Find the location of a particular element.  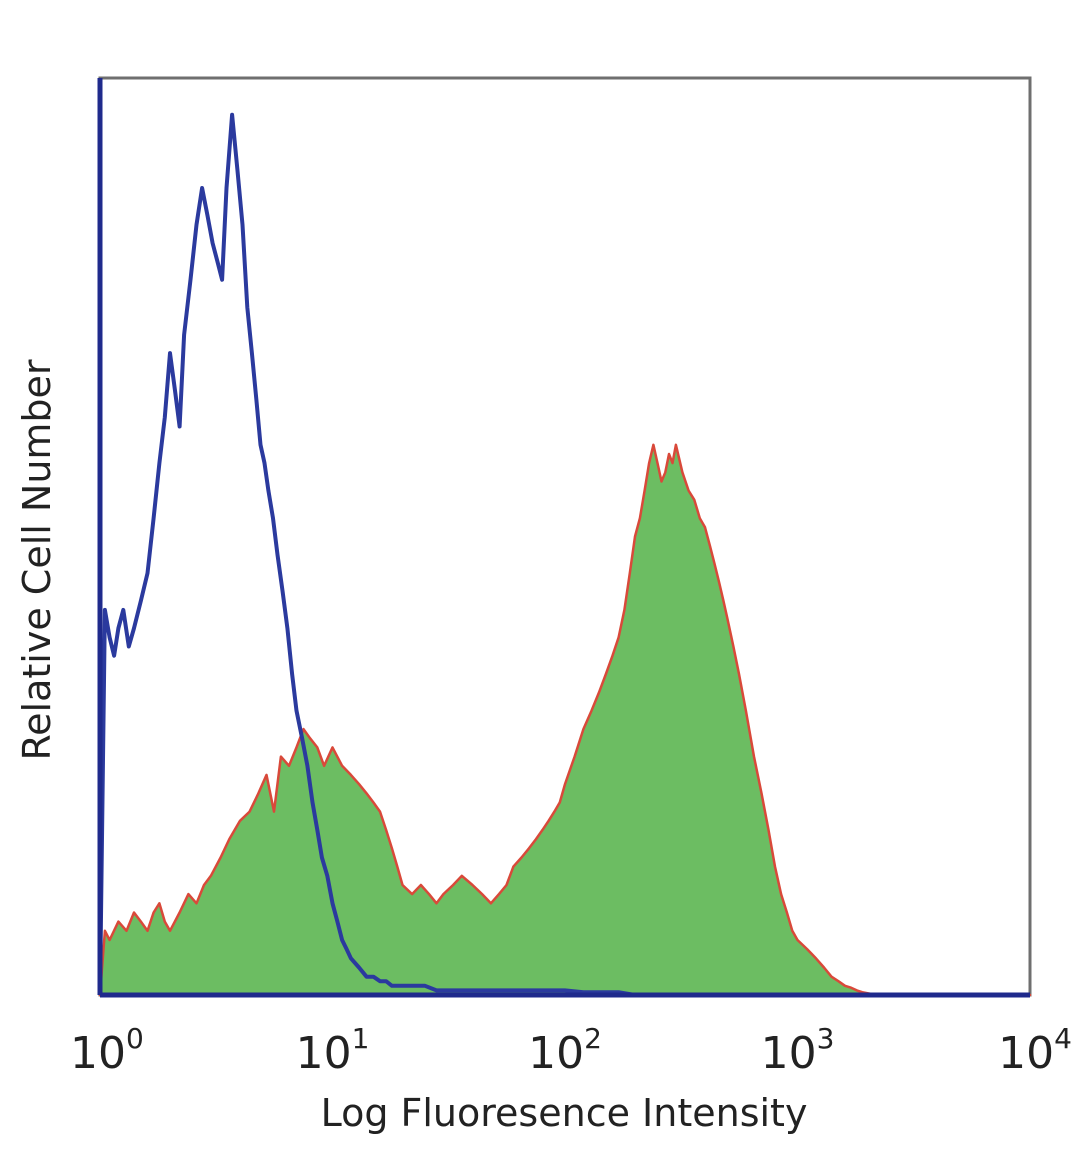

x-tick-exponent: 0 is located at coordinates (135, 1038).